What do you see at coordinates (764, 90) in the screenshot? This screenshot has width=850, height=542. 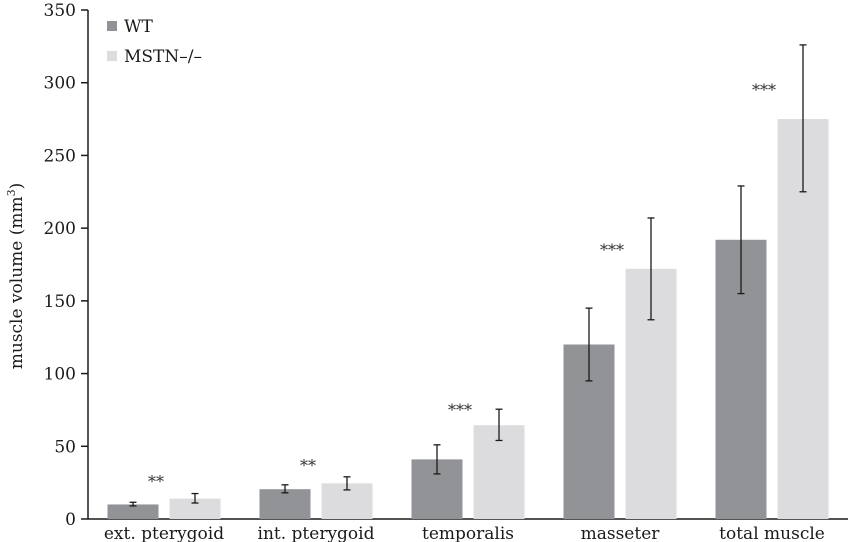 I see `significance-label-4: ***` at bounding box center [764, 90].